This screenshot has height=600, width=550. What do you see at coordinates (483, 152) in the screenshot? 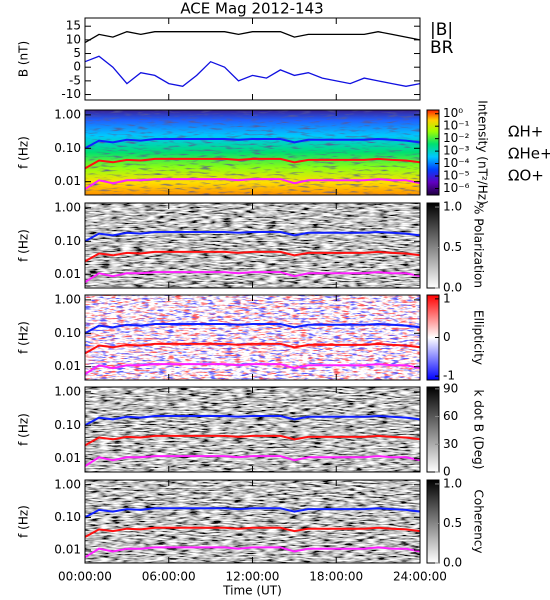
I see `colorbar-label: Intensity (nT²/Hz)` at bounding box center [483, 152].